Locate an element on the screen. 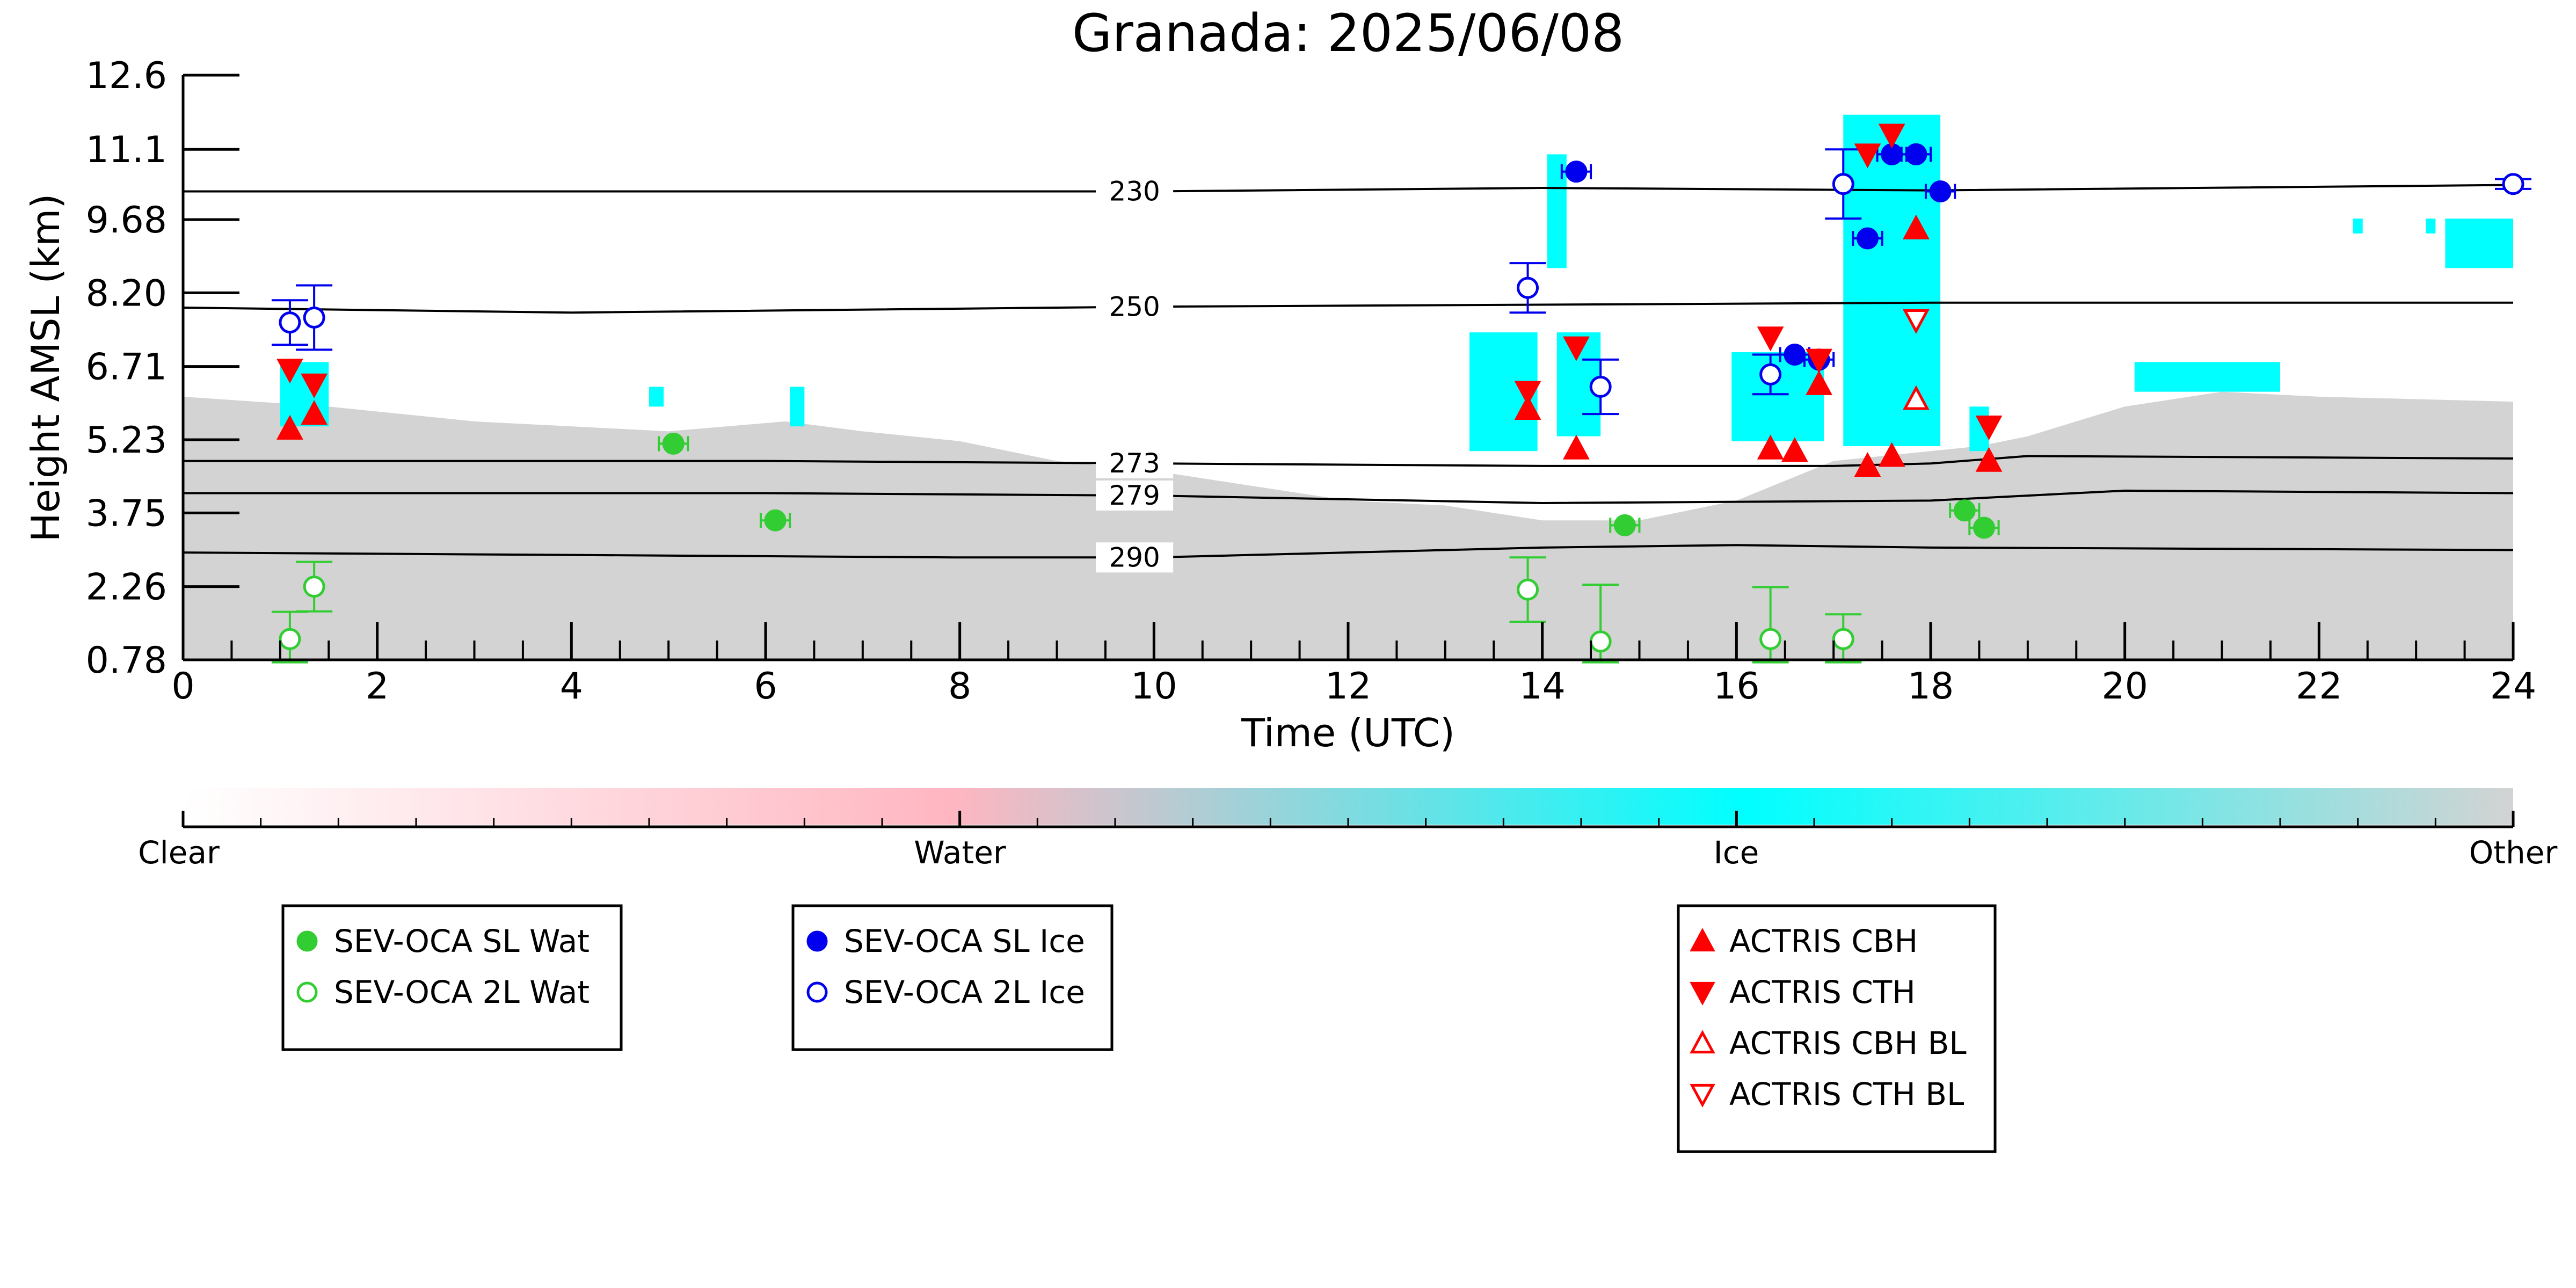 The image size is (2576, 1288). y-tick-label-4: 6.71 is located at coordinates (126, 367).